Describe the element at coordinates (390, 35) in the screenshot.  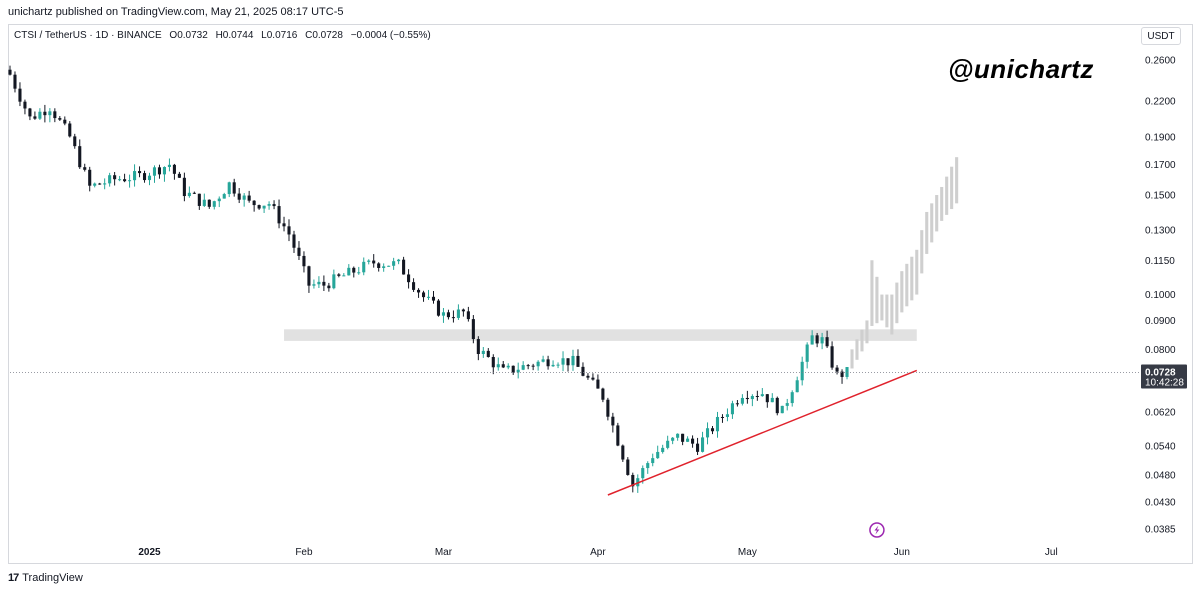
I see `change-value: −0.0004 (−0.55%)` at that location.